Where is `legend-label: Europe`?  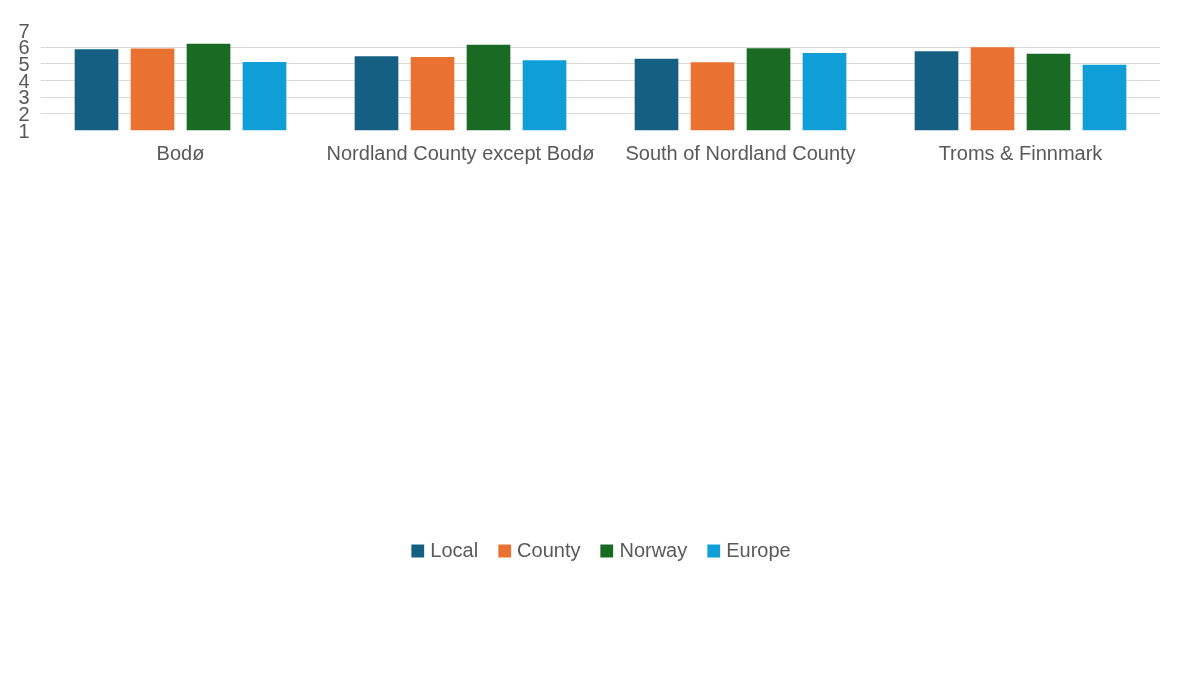 legend-label: Europe is located at coordinates (758, 550).